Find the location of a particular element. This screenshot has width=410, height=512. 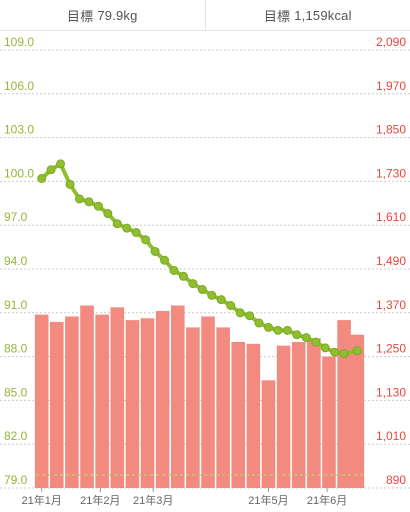

calorie-tick-label: 1,130 is located at coordinates (391, 392).